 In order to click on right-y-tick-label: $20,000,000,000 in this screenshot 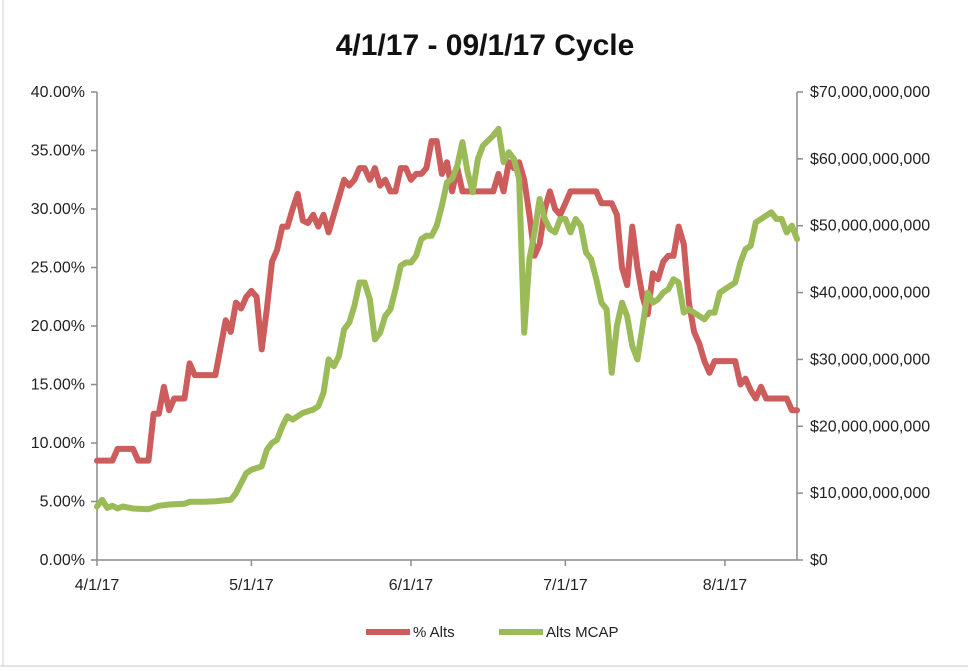, I will do `click(870, 426)`.